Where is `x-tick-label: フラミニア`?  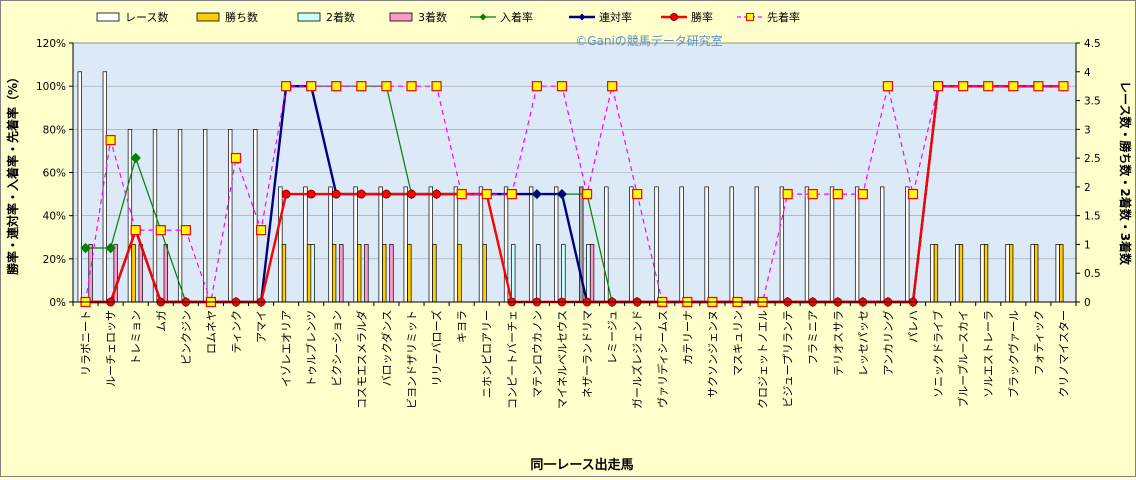 x-tick-label: フラミニア is located at coordinates (813, 337).